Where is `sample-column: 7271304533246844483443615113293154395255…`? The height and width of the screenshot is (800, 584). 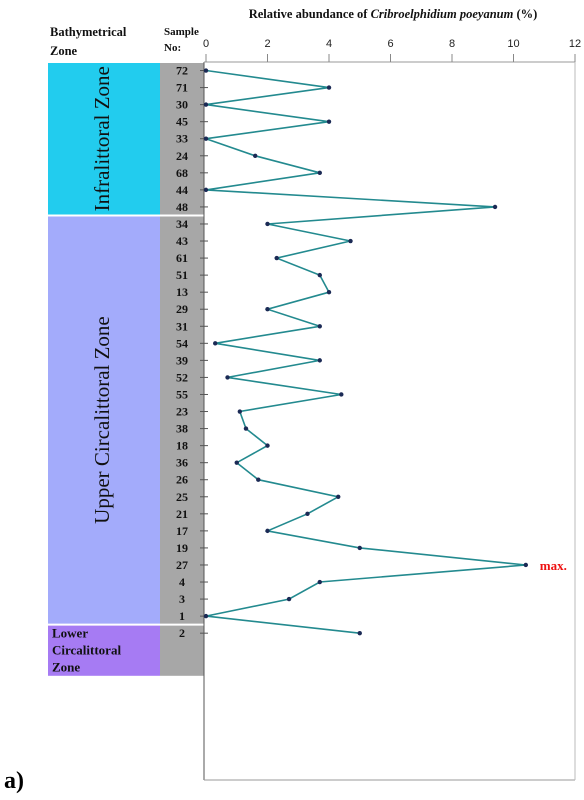
sample-column: 7271304533246844483443615113293154395255… is located at coordinates (182, 352).